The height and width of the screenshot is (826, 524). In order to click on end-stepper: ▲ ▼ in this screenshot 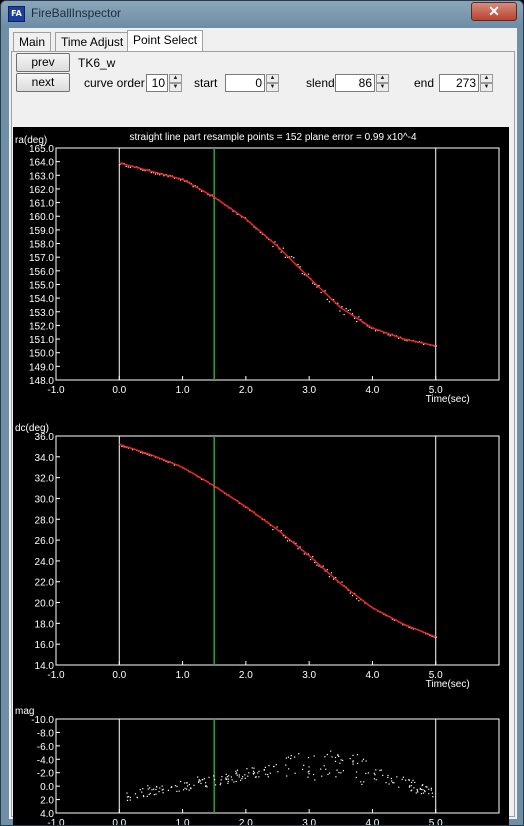, I will do `click(486, 83)`.